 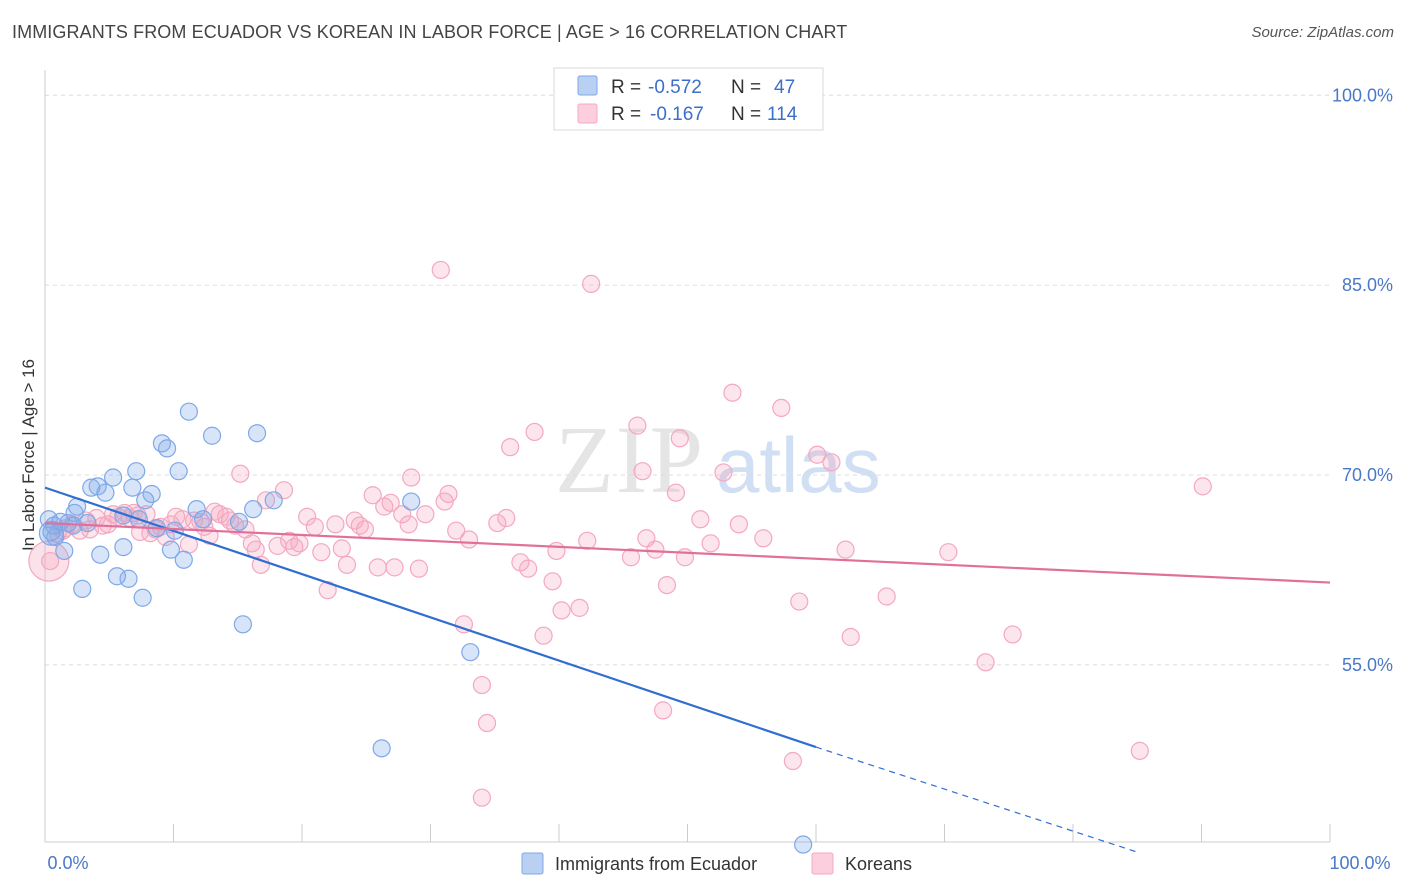 What do you see at coordinates (532, 863) in the screenshot?
I see `legend-swatch-immigrants-from-ecuador` at bounding box center [532, 863].